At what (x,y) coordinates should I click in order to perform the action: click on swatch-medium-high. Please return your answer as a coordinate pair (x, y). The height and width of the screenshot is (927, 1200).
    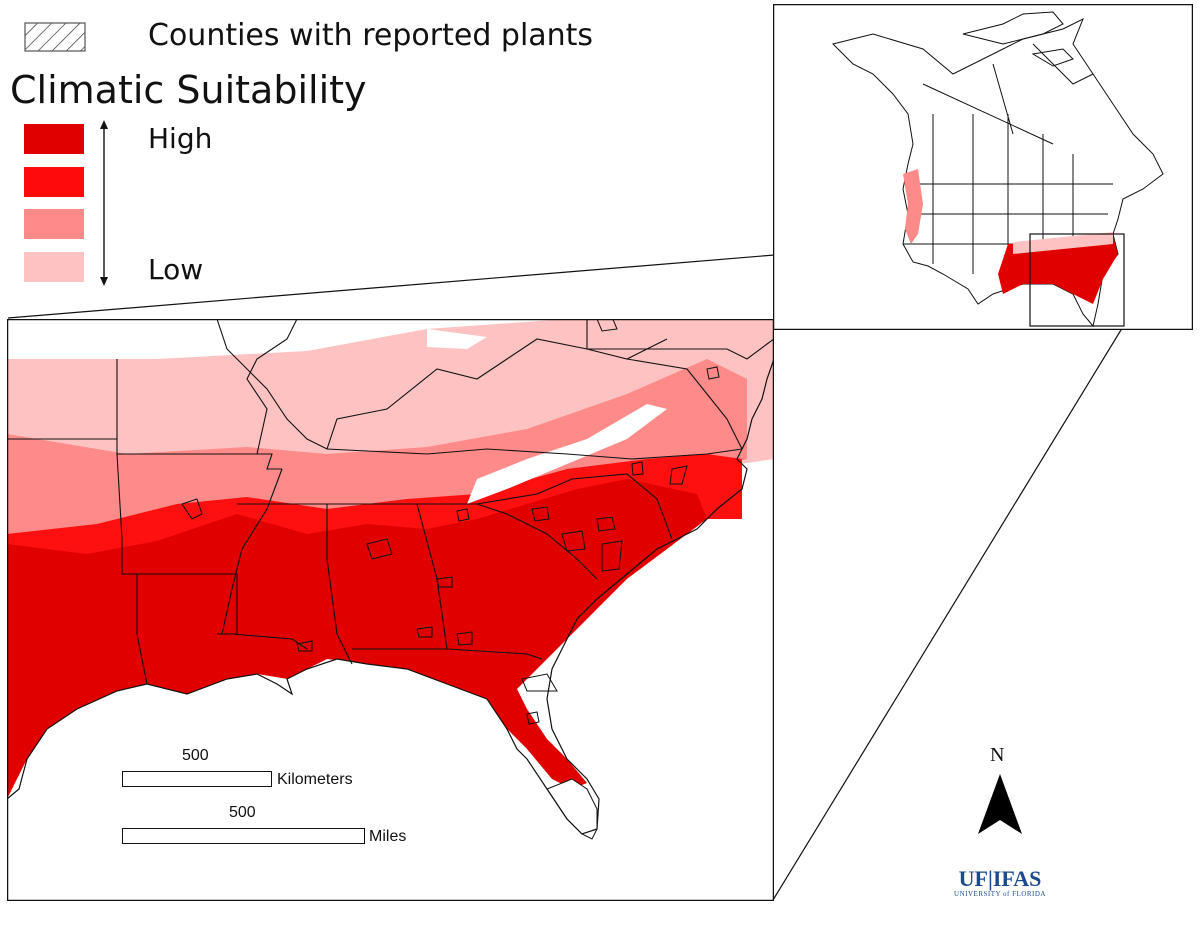
    Looking at the image, I should click on (54, 182).